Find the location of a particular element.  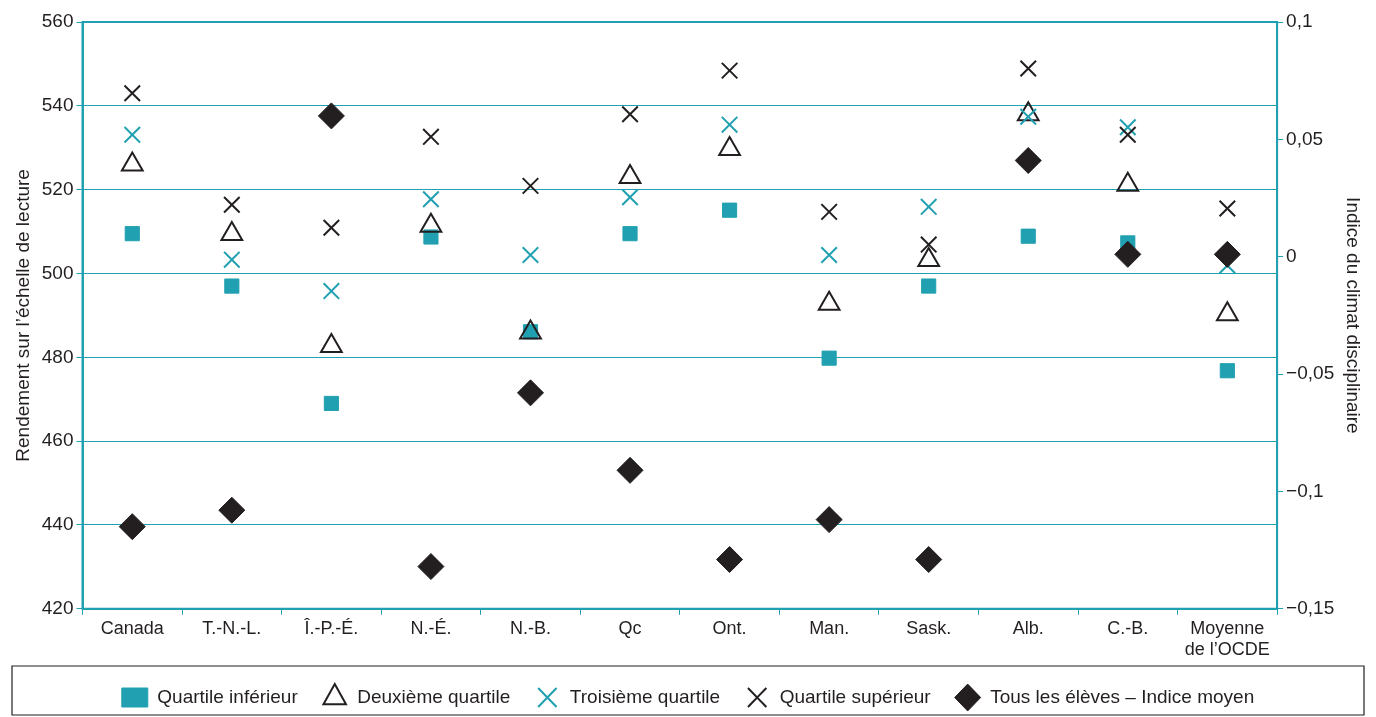

y-tick-label: 500 is located at coordinates (57, 272).